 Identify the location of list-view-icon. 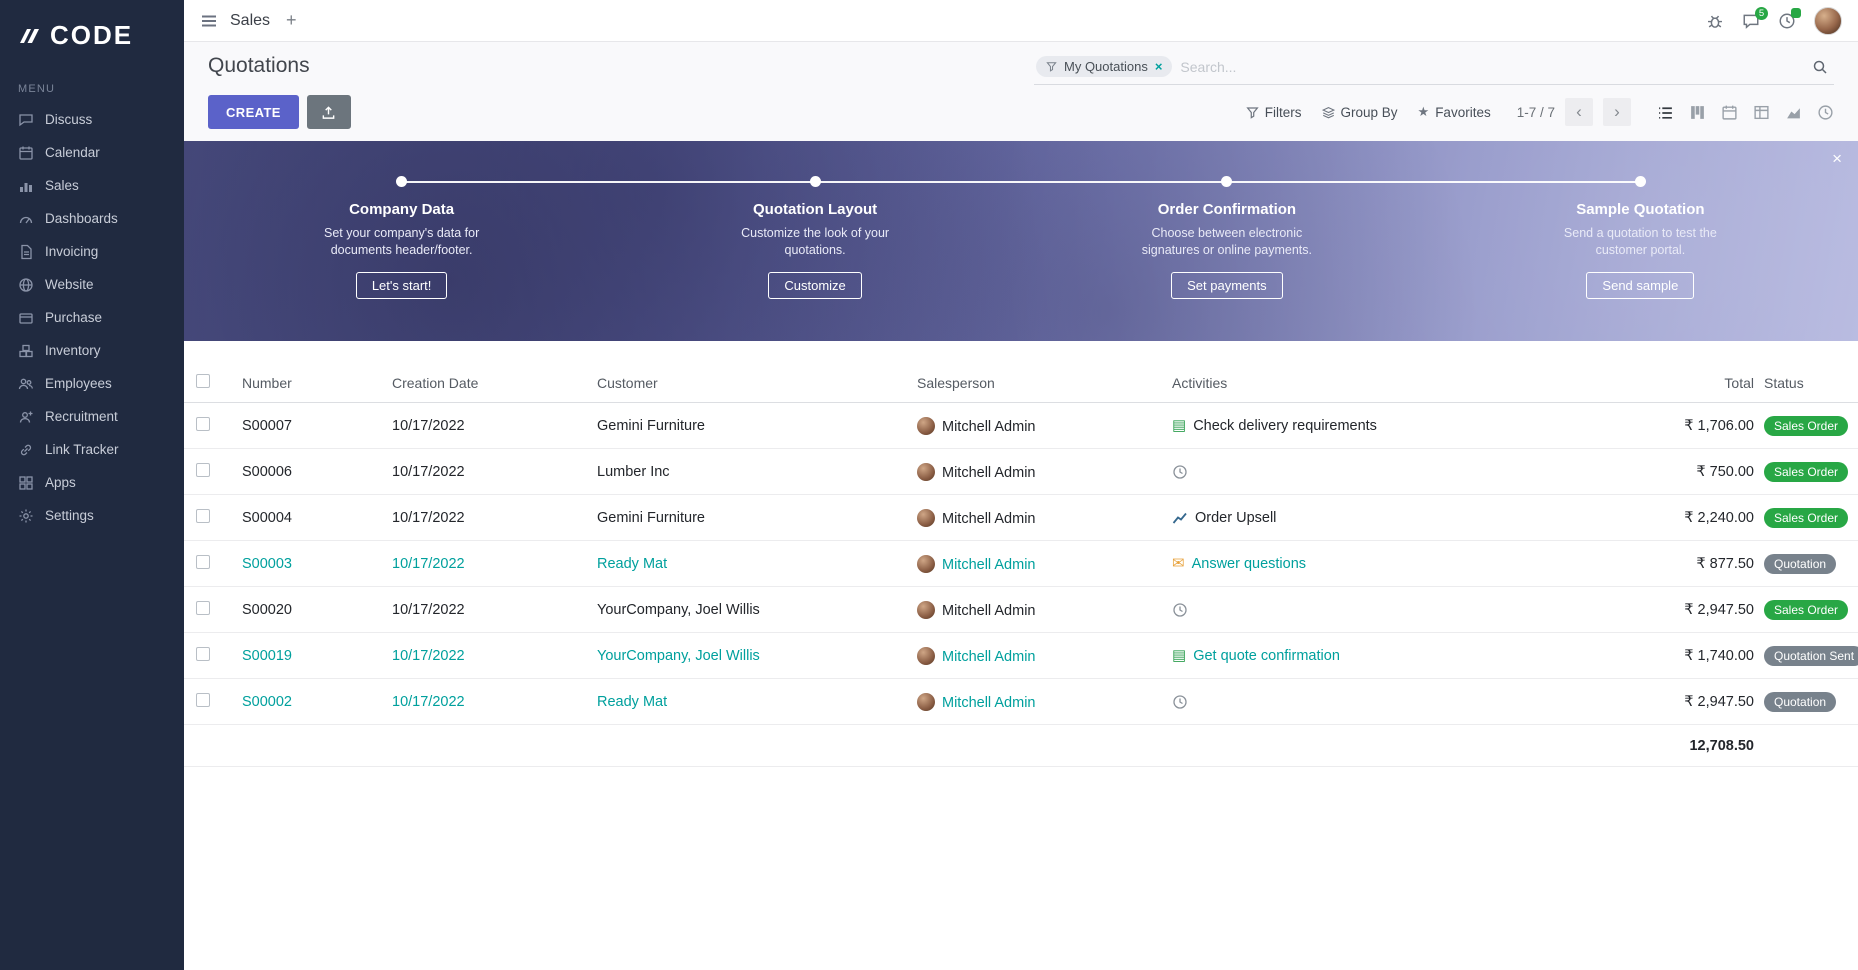
(1665, 112).